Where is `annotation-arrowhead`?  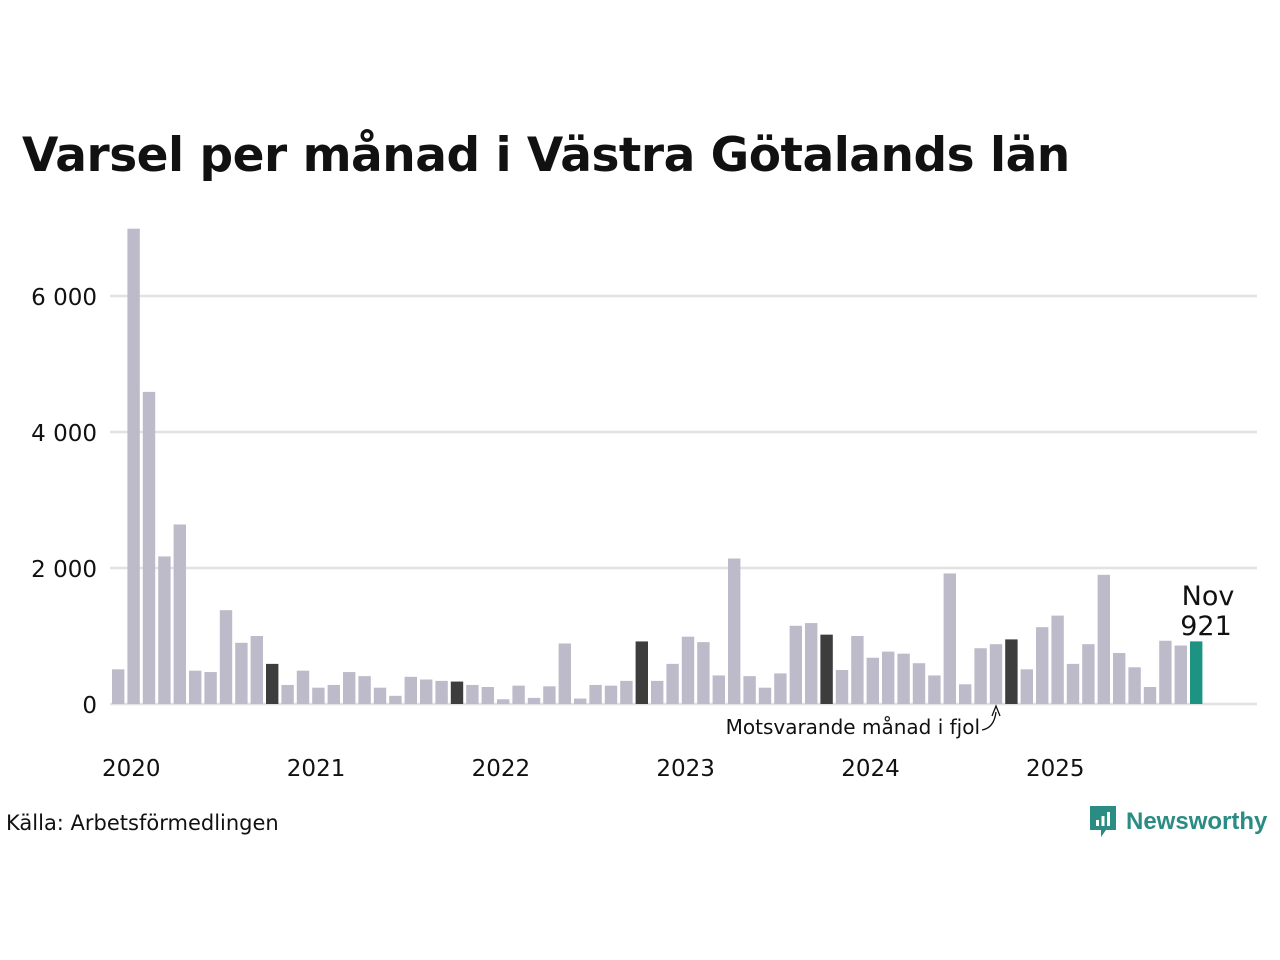
annotation-arrowhead is located at coordinates (996, 710).